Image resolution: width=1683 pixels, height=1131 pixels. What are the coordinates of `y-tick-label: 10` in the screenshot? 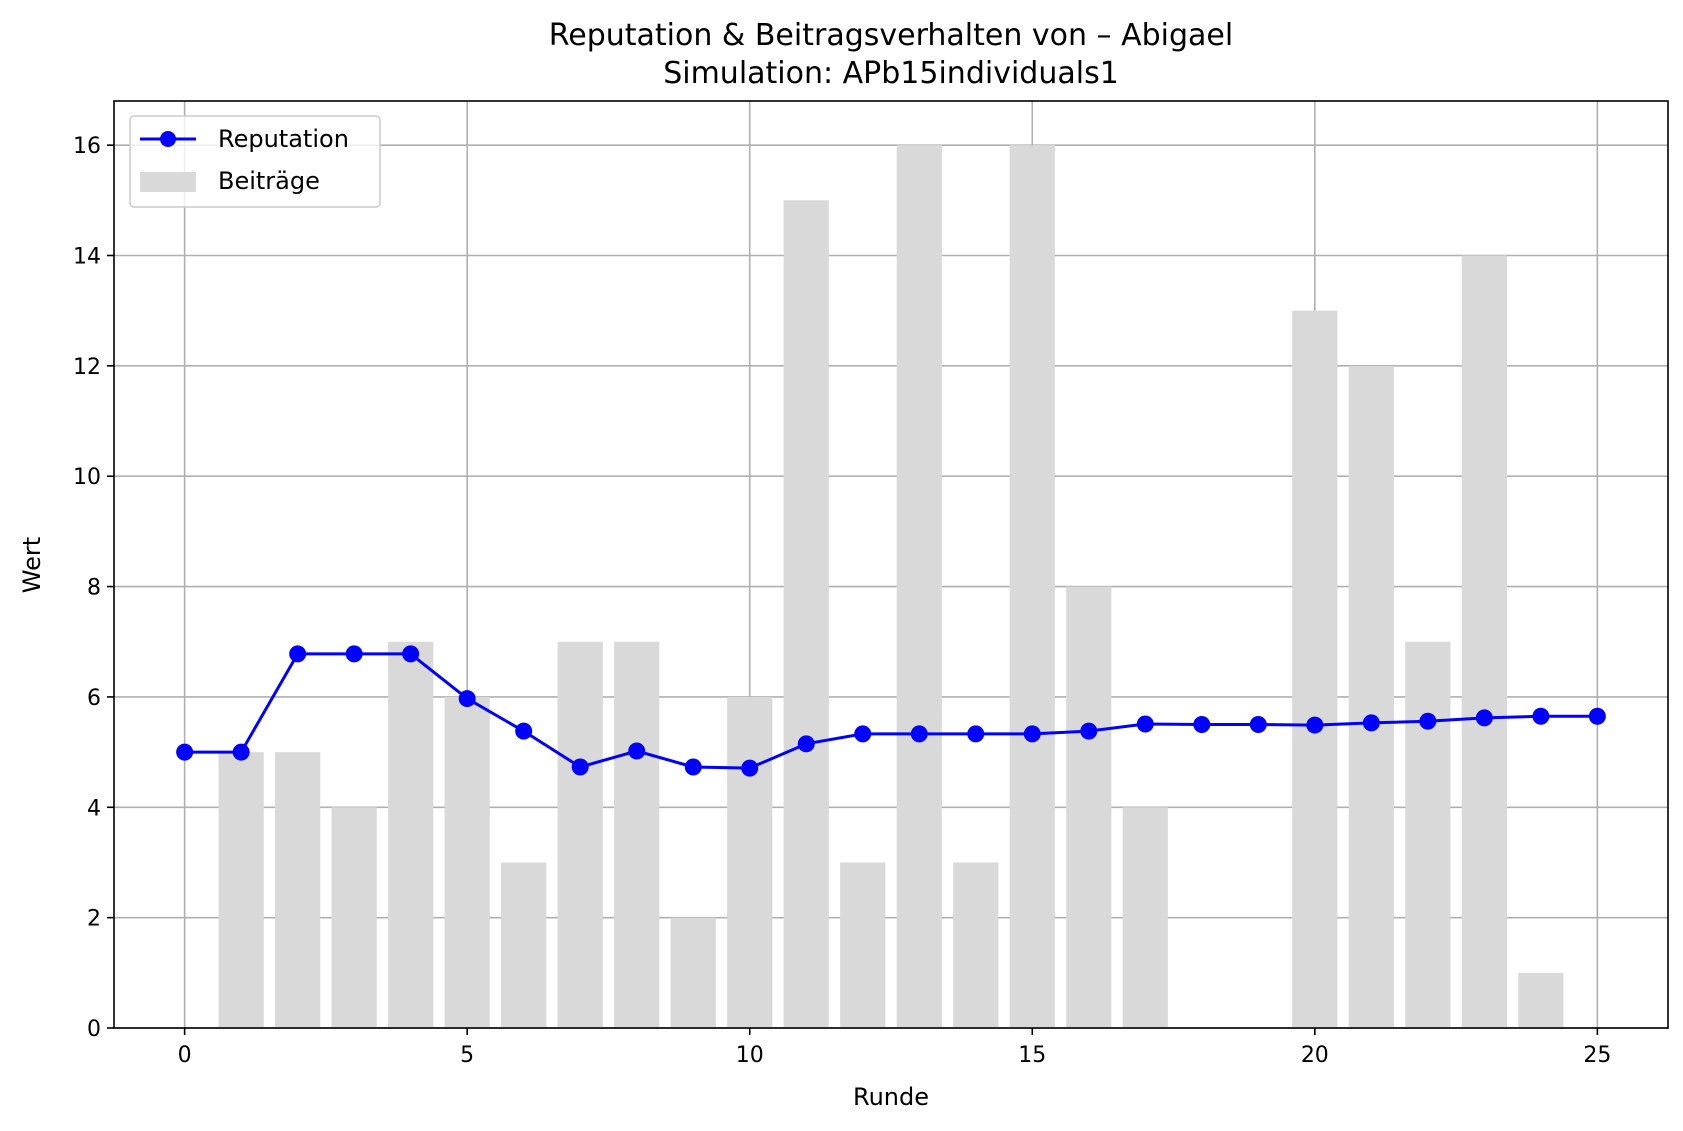 It's located at (87, 477).